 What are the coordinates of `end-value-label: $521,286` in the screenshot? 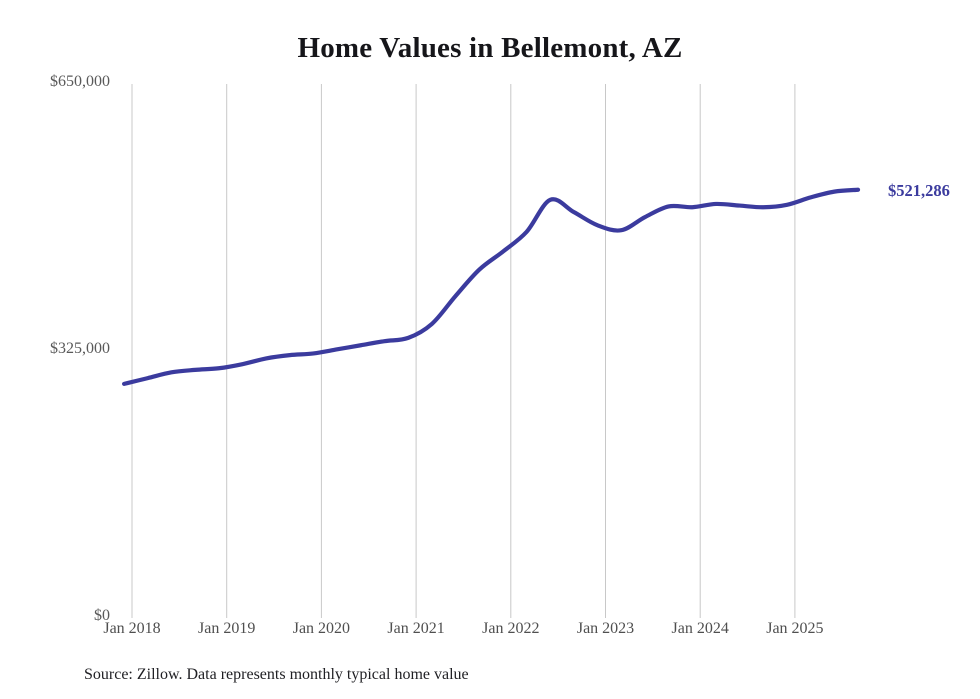 It's located at (919, 190).